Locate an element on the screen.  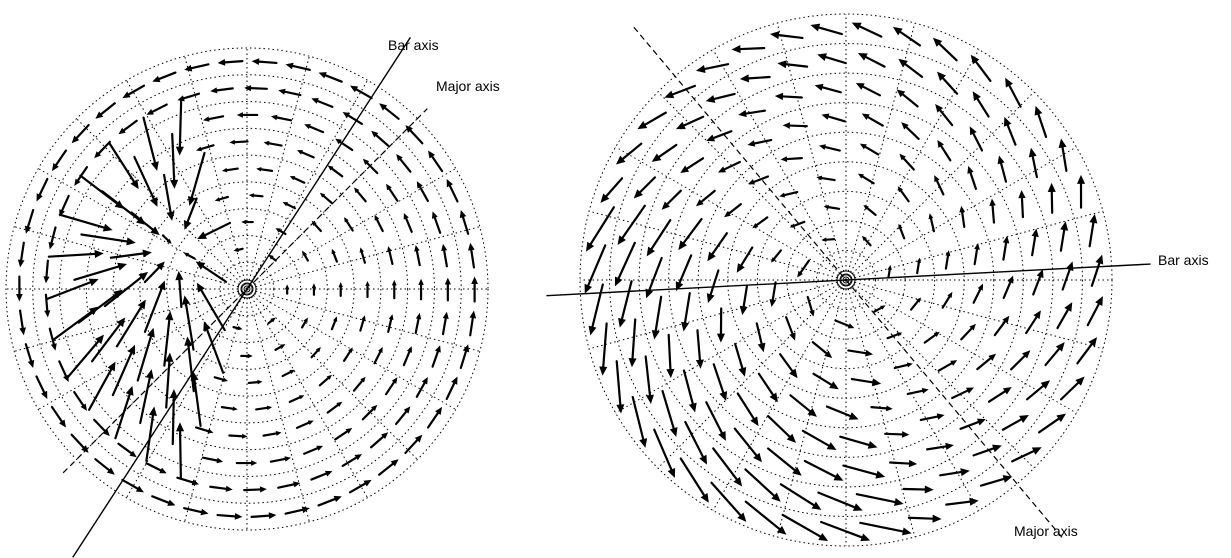
grid-ring is located at coordinates (247, 289).